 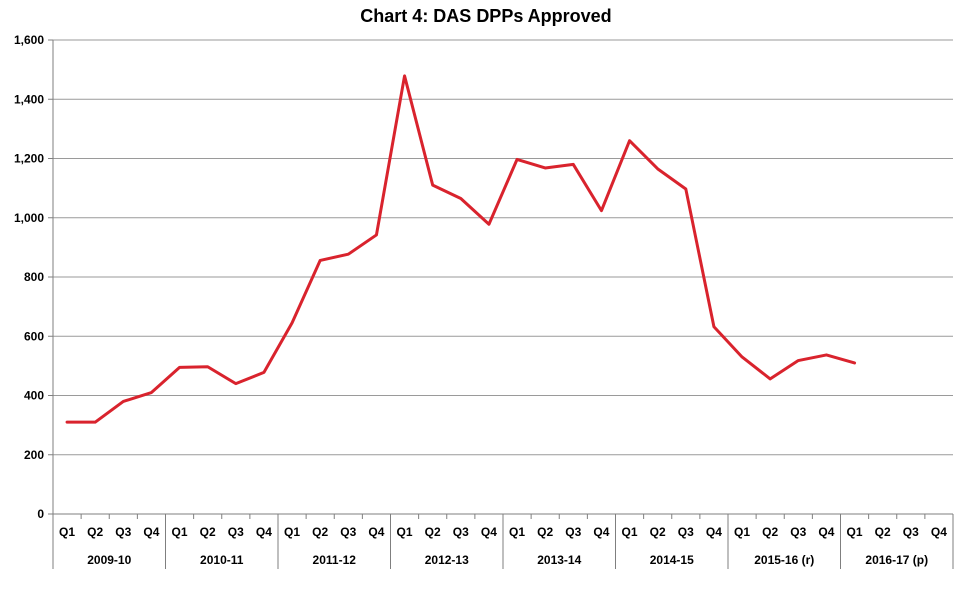 I want to click on x-group-label: 2015-16 (r), so click(x=784, y=560).